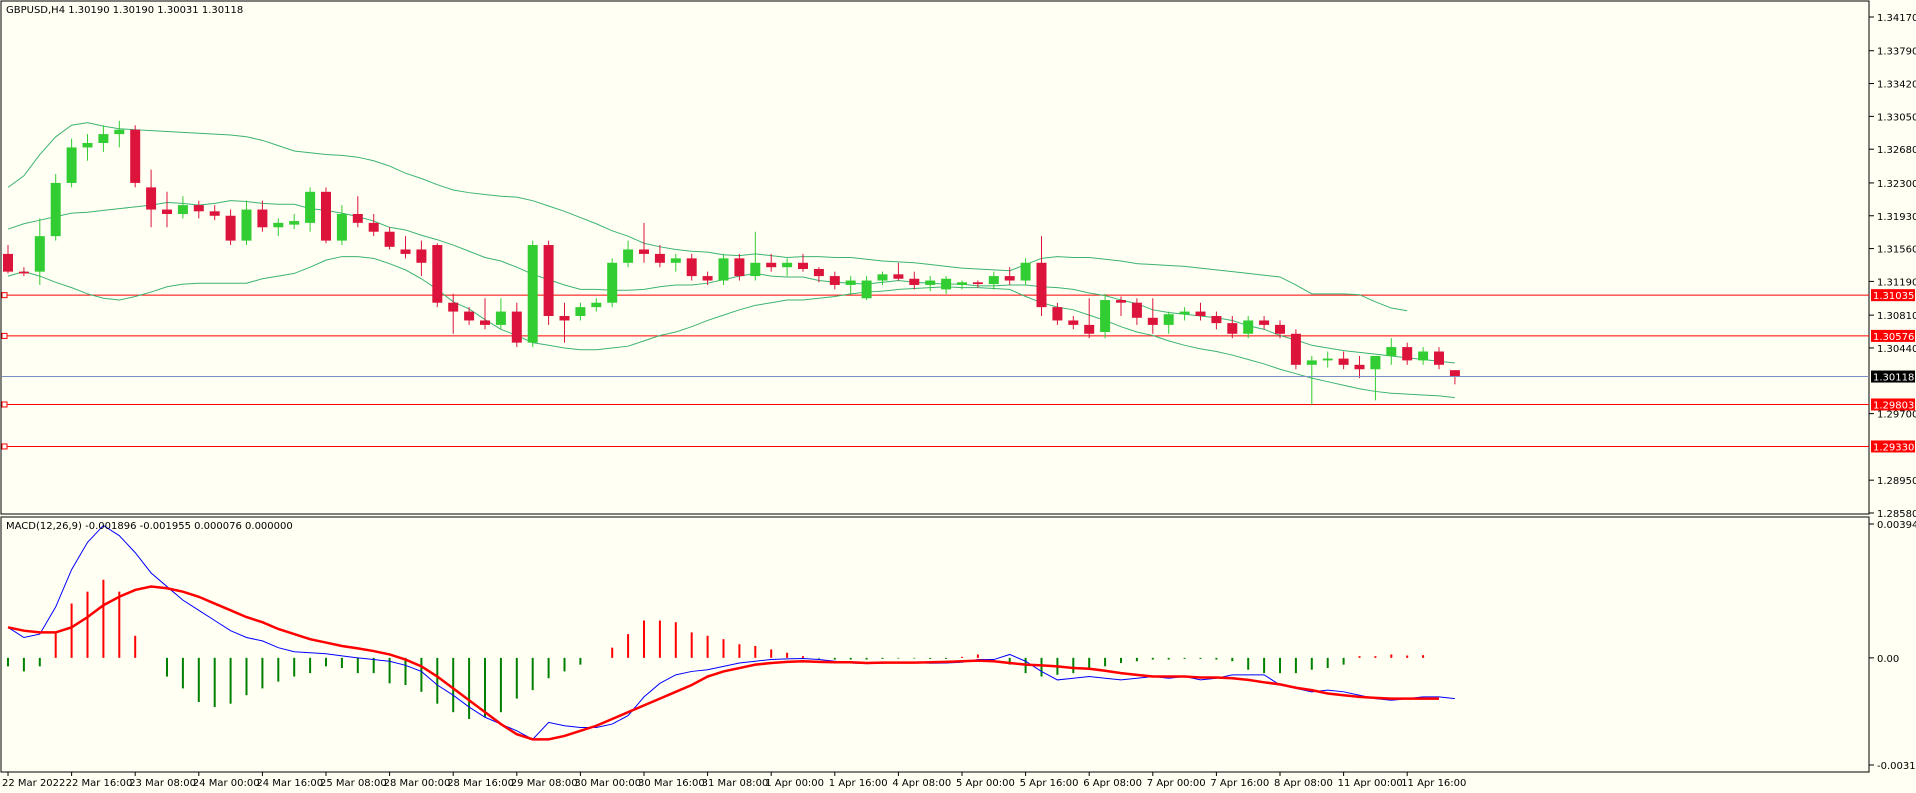 Image resolution: width=1916 pixels, height=793 pixels. What do you see at coordinates (921, 783) in the screenshot?
I see `time-tick-label: 4 Apr 08:00` at bounding box center [921, 783].